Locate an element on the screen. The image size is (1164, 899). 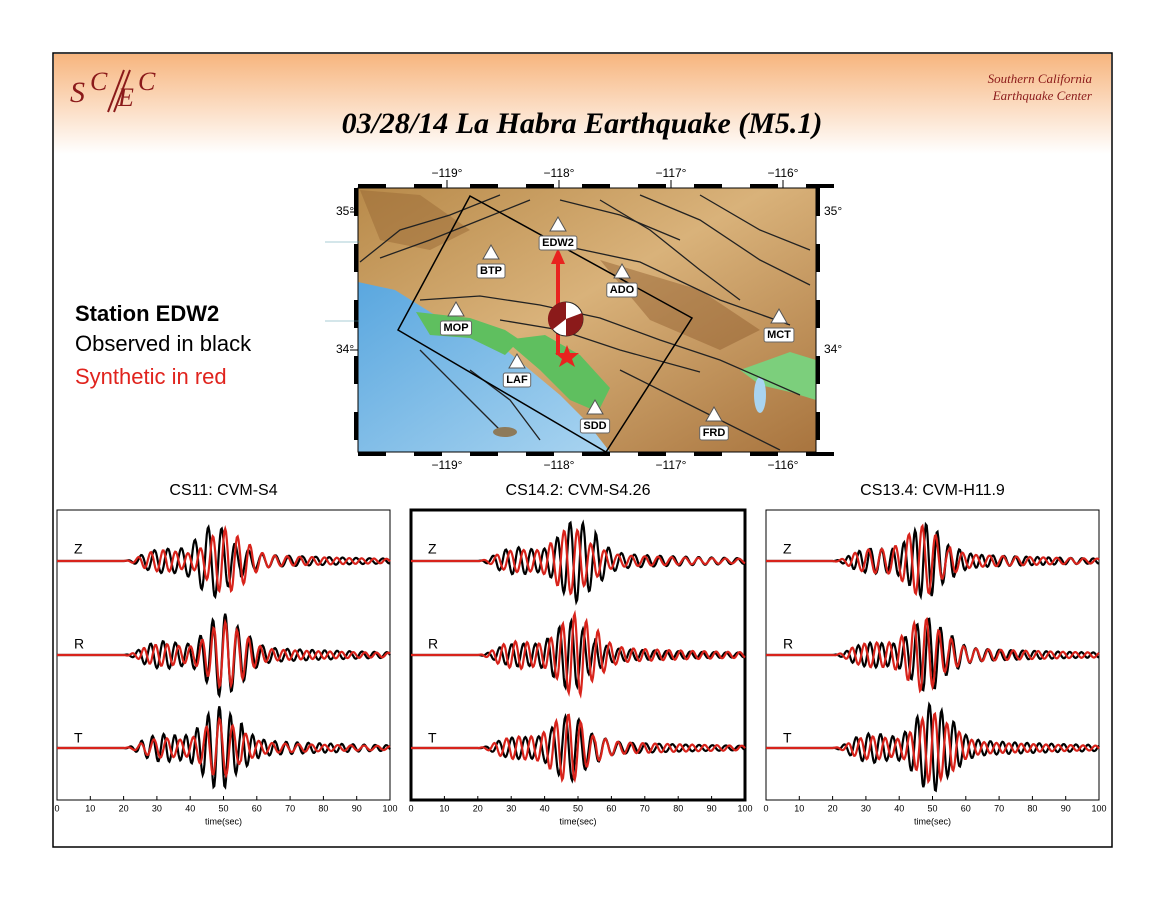
logo-letter: S is located at coordinates (77, 92).